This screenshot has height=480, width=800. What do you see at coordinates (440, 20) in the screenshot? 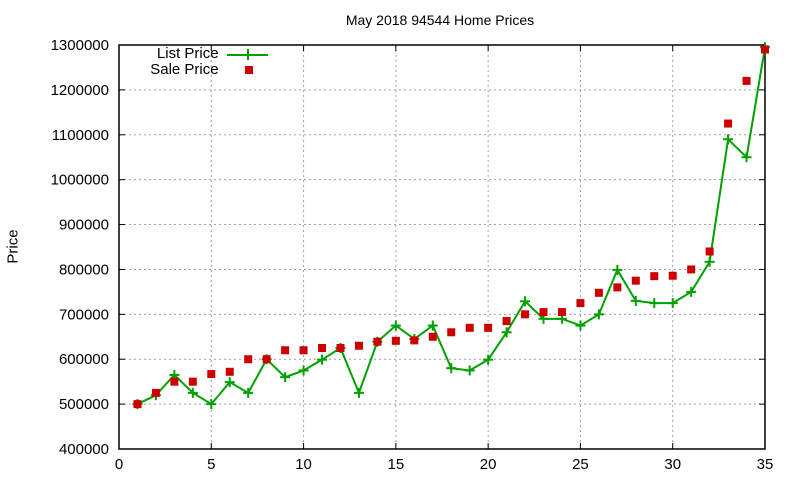
I see `chart-title: May 2018 94544 Home Prices` at bounding box center [440, 20].